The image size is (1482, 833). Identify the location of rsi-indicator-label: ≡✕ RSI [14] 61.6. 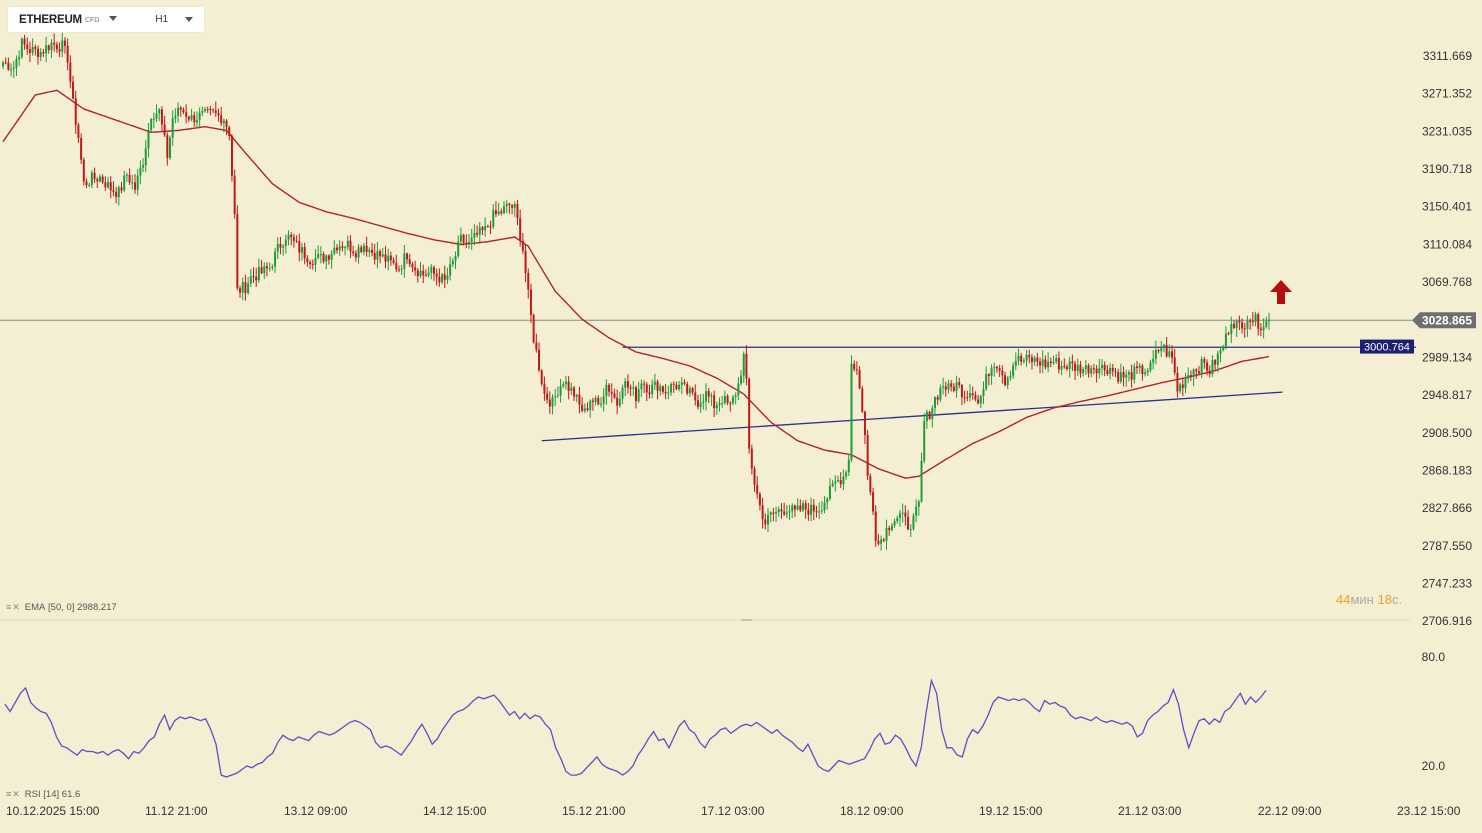
(43, 794).